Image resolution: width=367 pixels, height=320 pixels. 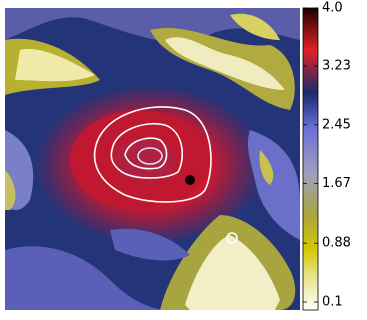 I want to click on colorbar, so click(x=310, y=159).